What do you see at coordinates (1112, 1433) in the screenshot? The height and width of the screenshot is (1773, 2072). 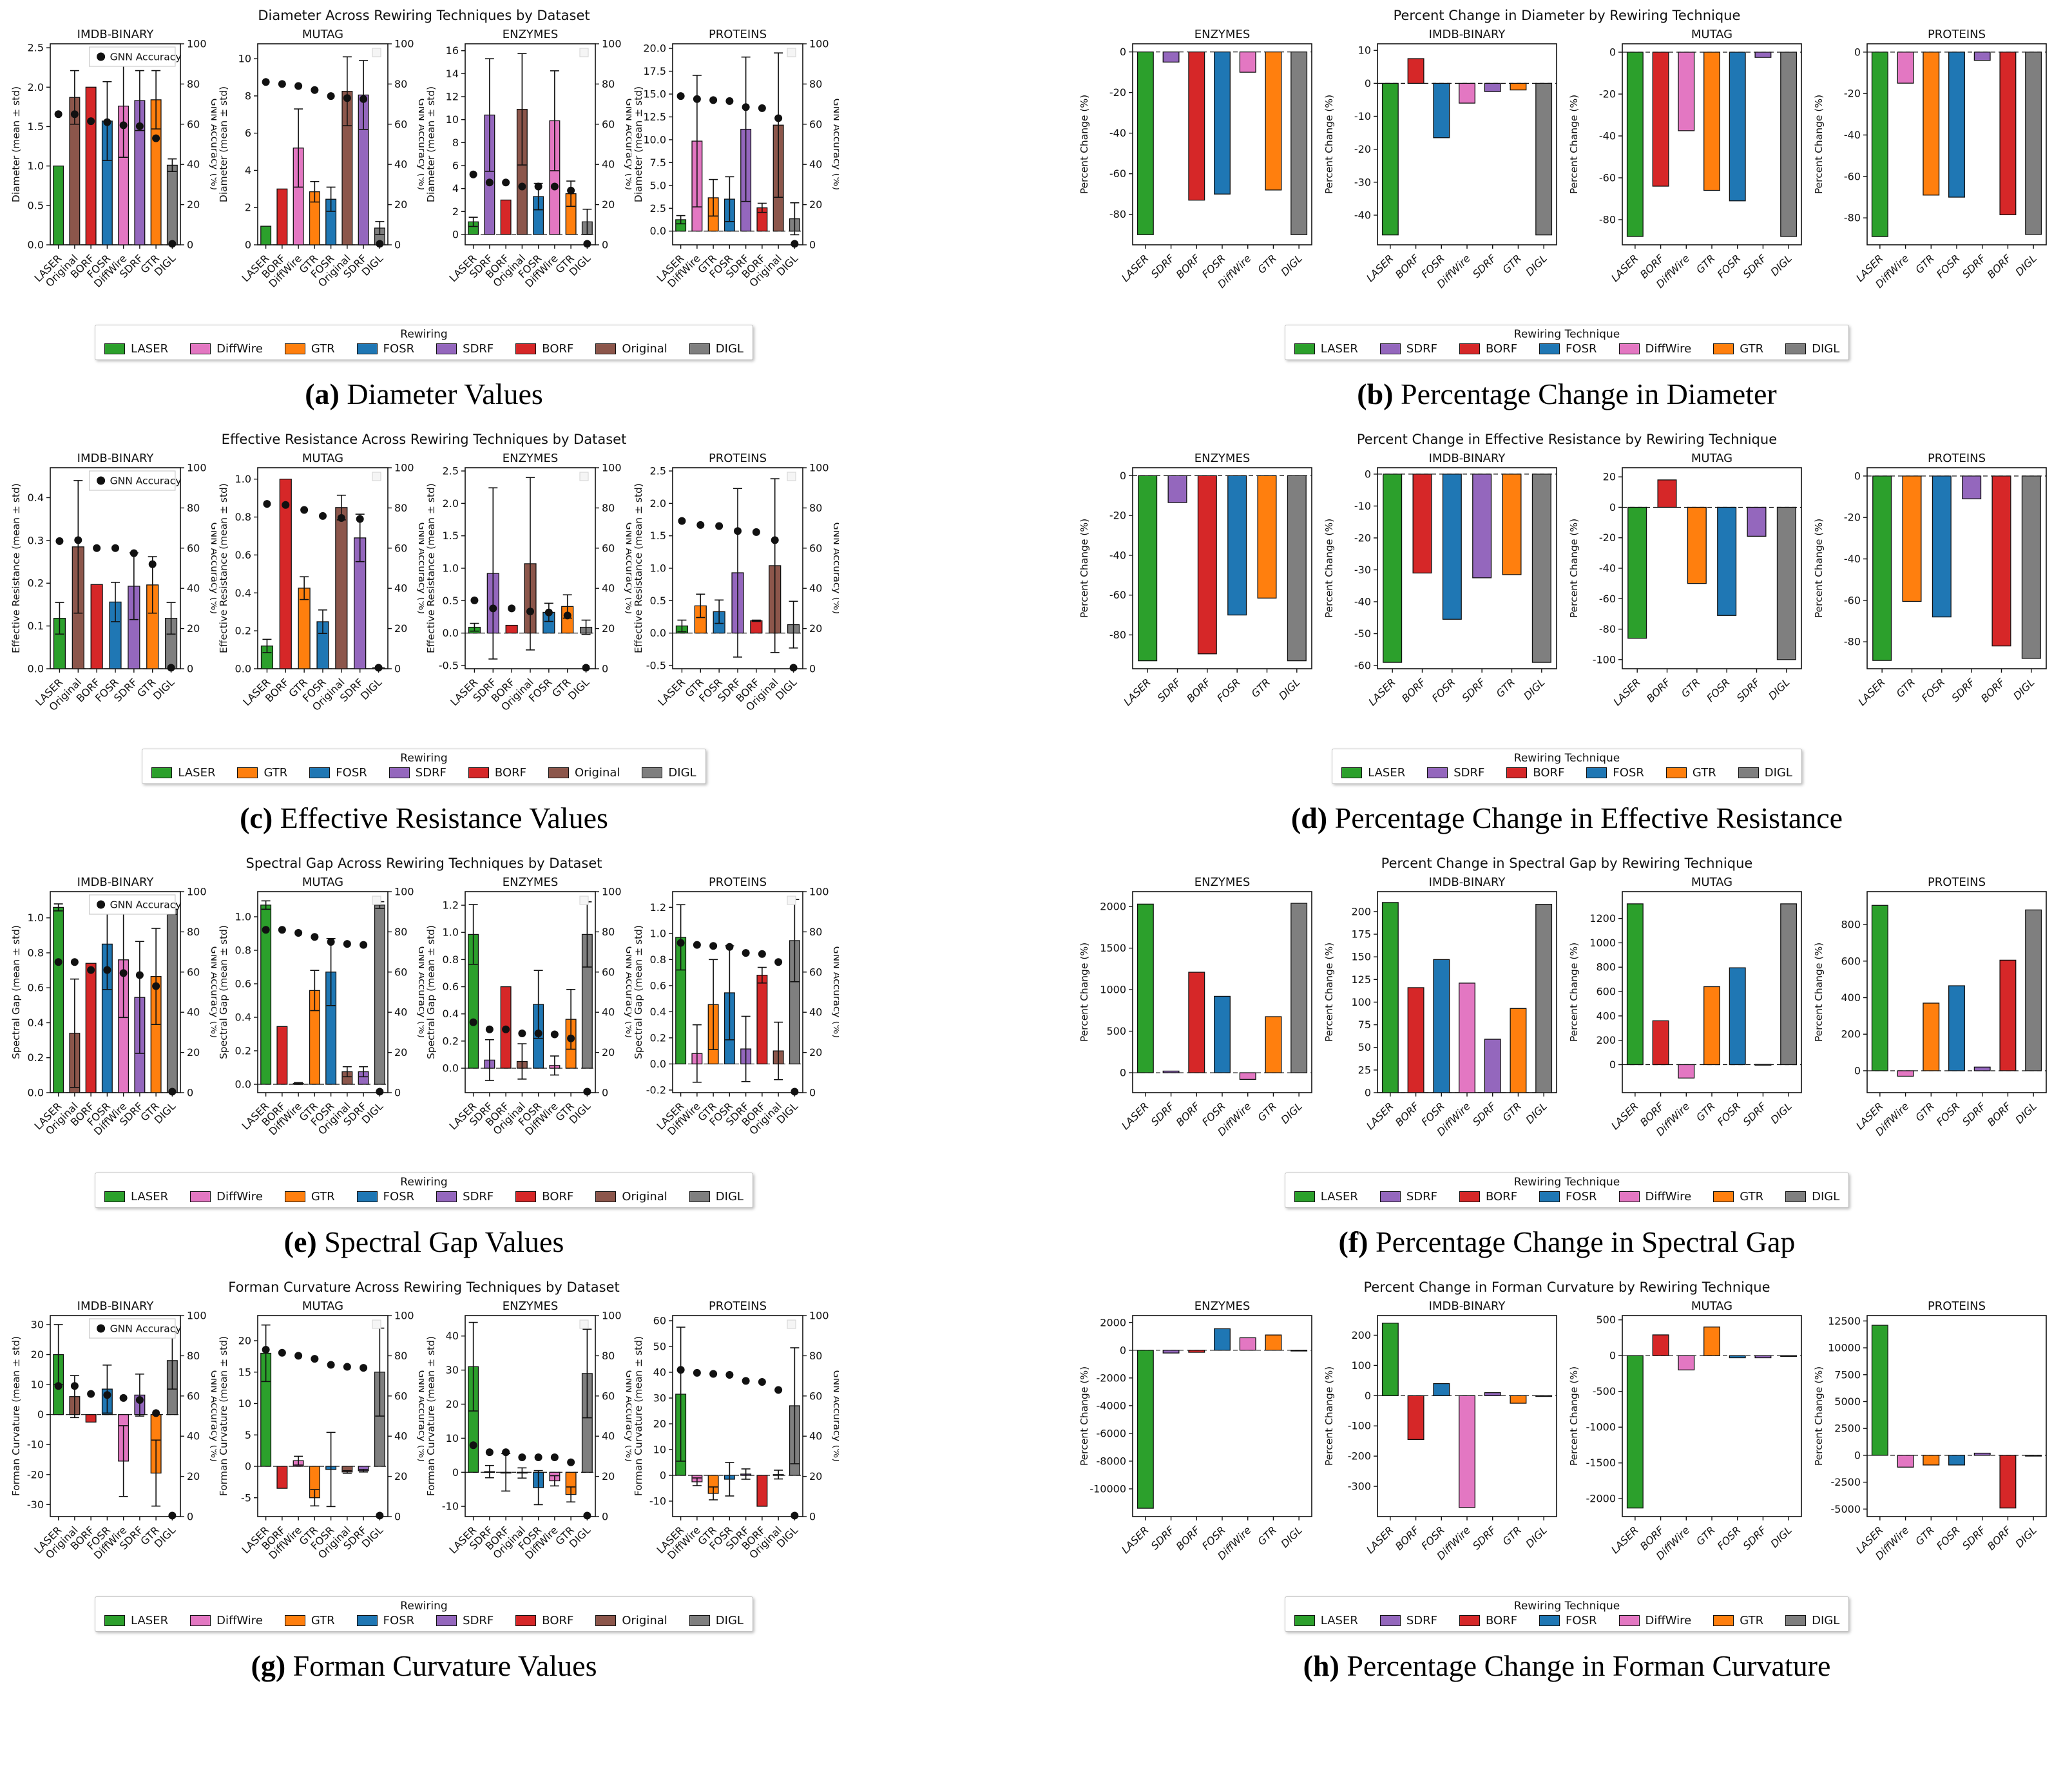 I see `svg-text: -6000` at bounding box center [1112, 1433].